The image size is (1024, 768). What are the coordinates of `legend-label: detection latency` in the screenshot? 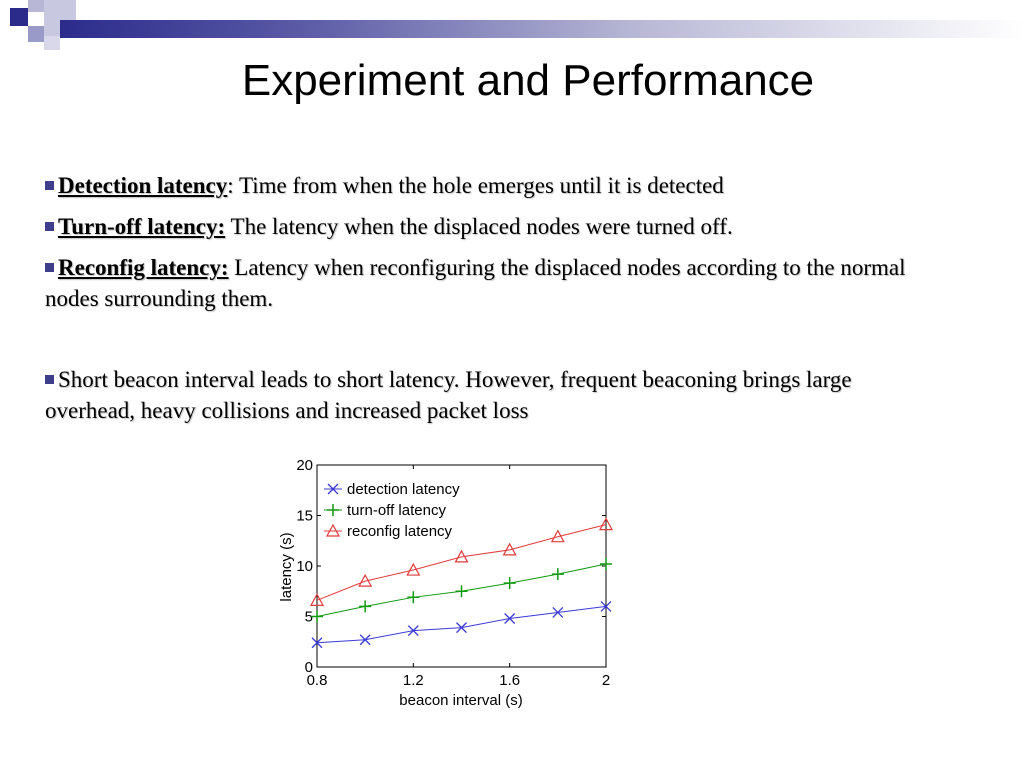 It's located at (403, 489).